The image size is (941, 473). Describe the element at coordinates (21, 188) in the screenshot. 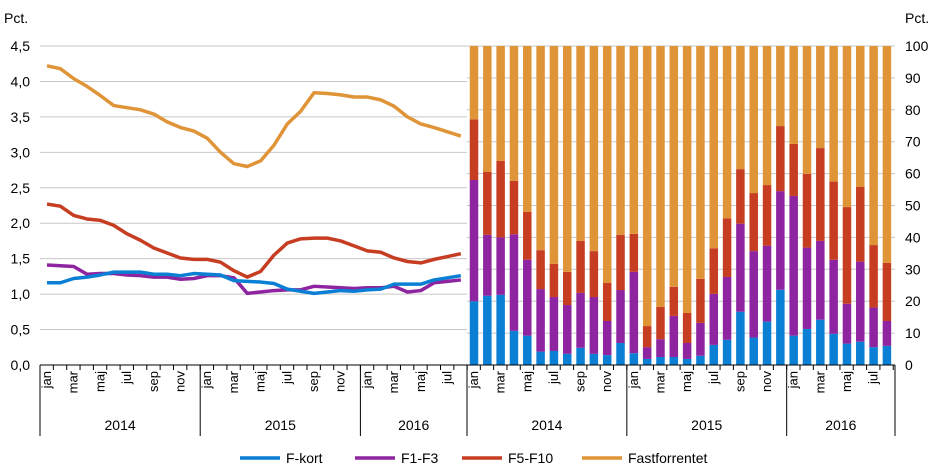

I see `left-y-tick-label: 2,5` at that location.